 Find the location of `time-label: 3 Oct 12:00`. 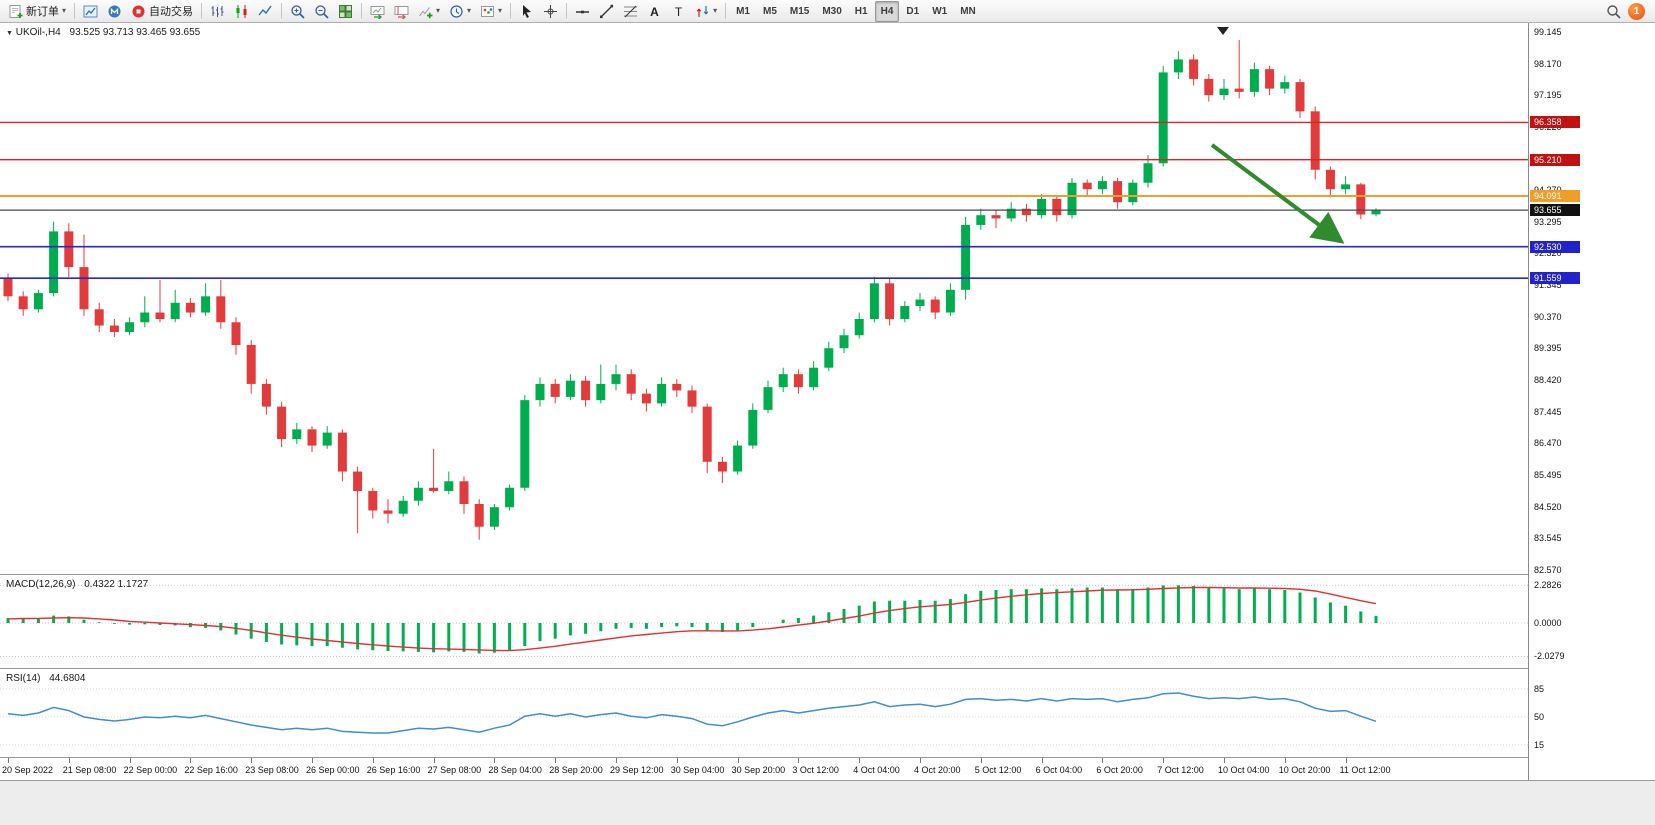

time-label: 3 Oct 12:00 is located at coordinates (815, 770).